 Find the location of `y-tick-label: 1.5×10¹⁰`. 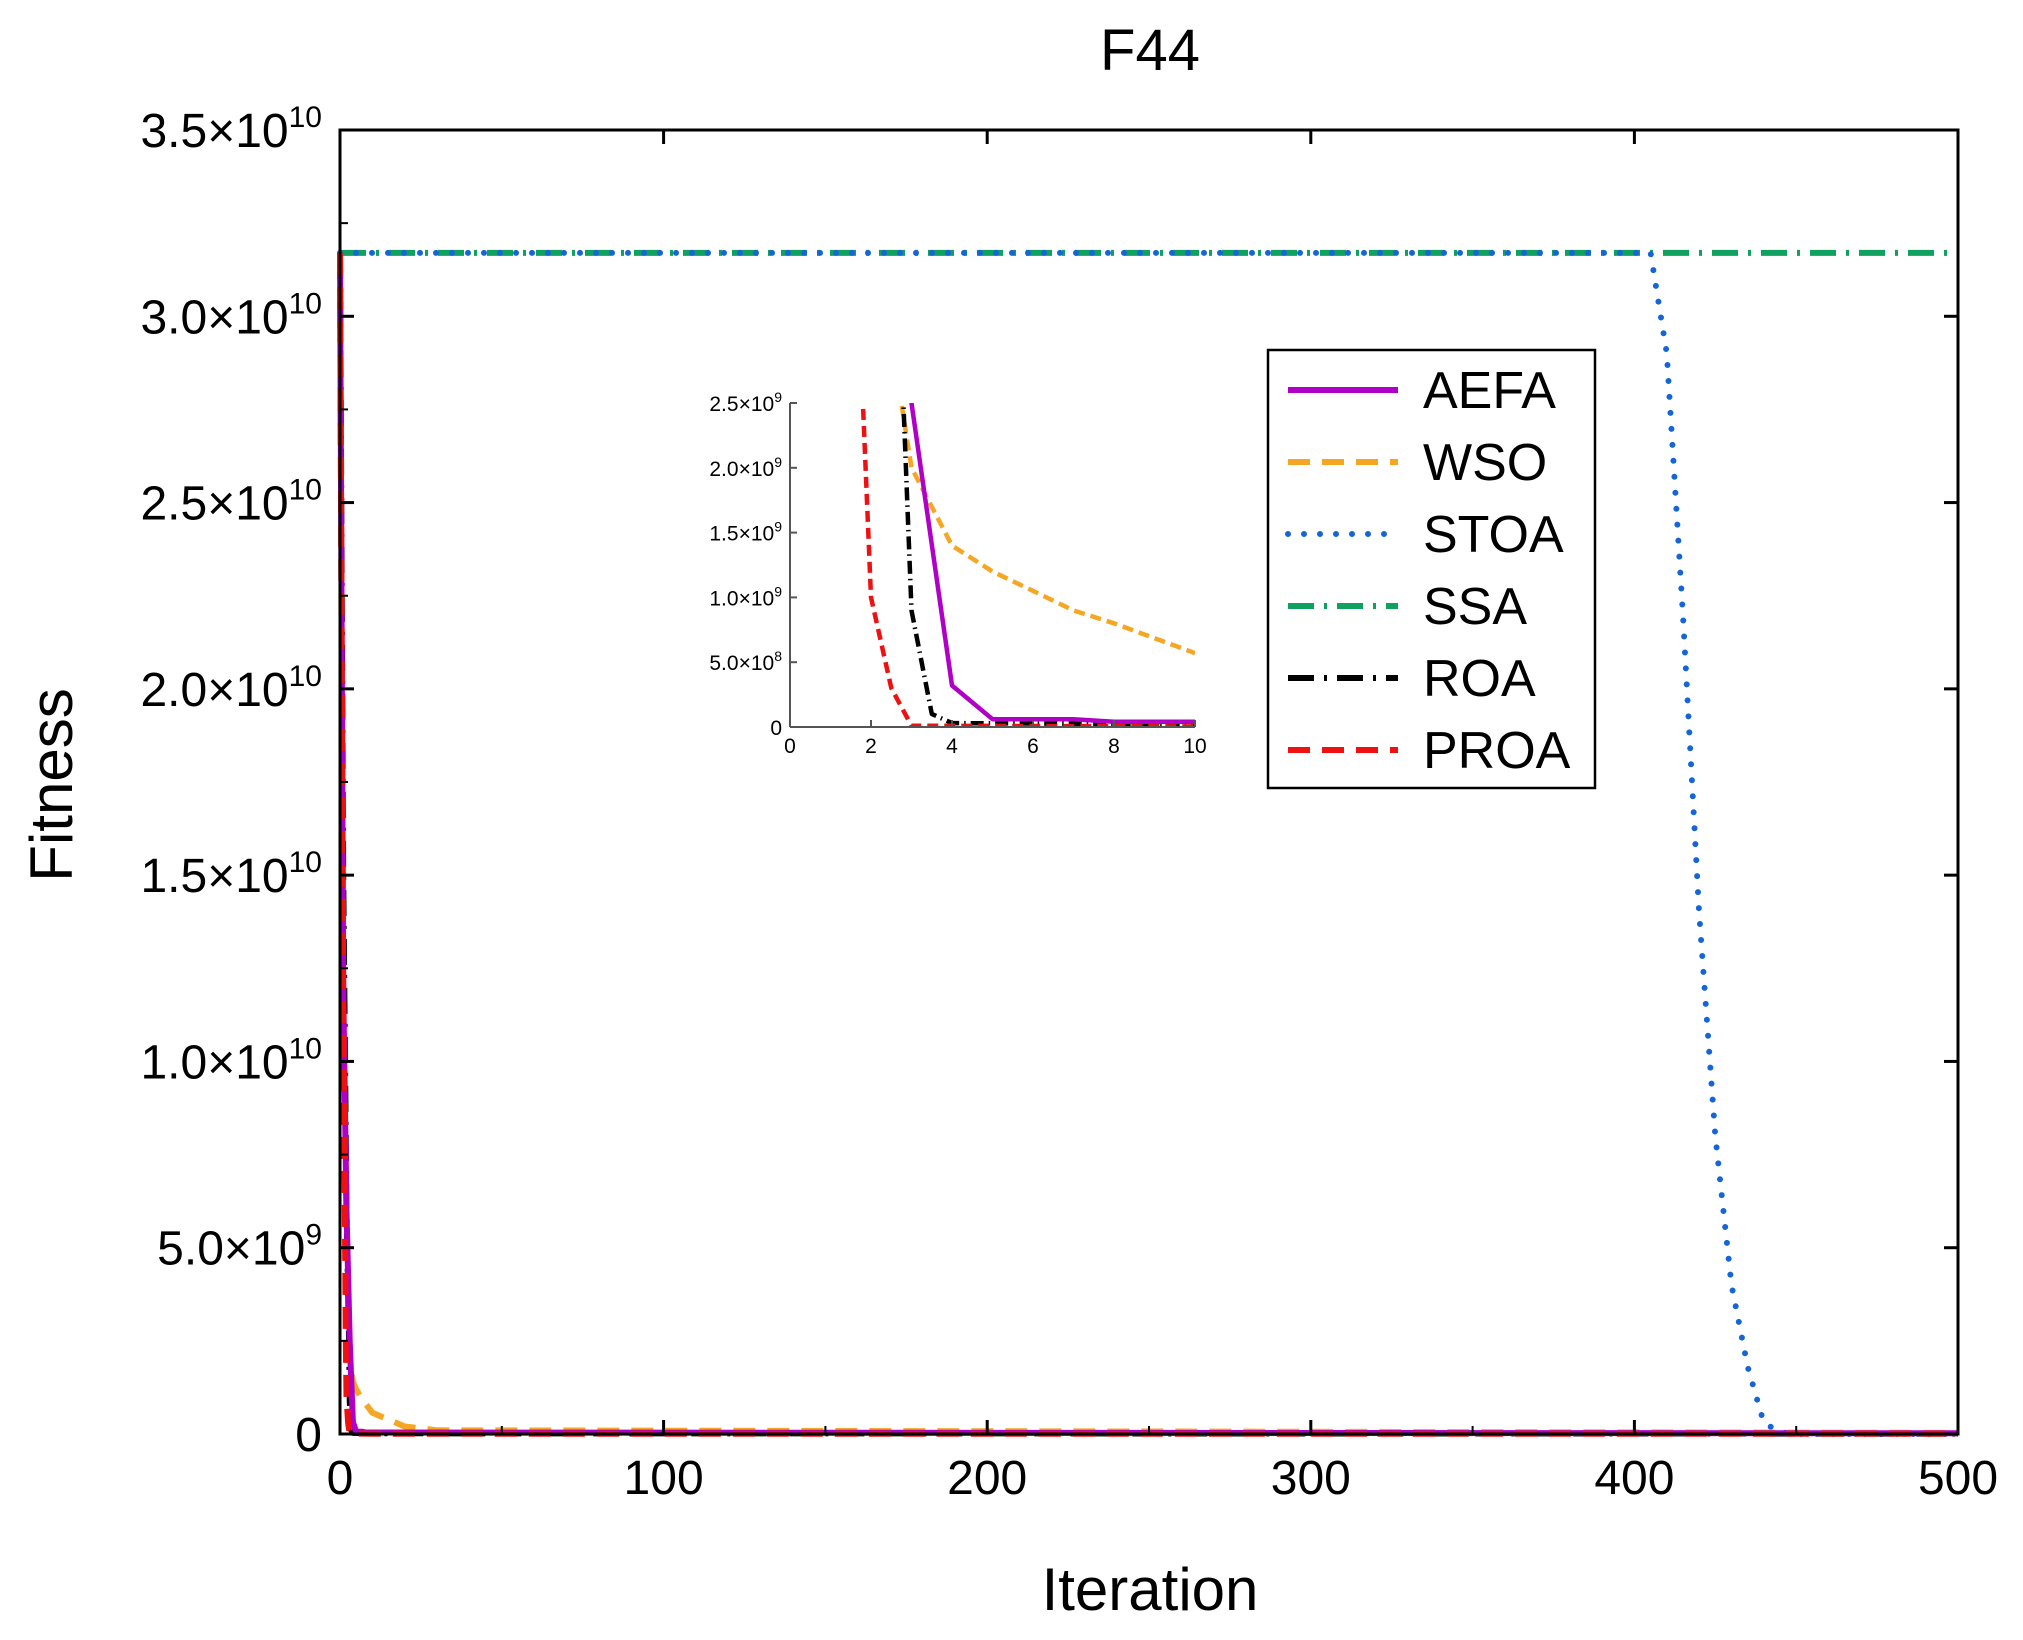

y-tick-label: 1.5×10¹⁰ is located at coordinates (231, 874).